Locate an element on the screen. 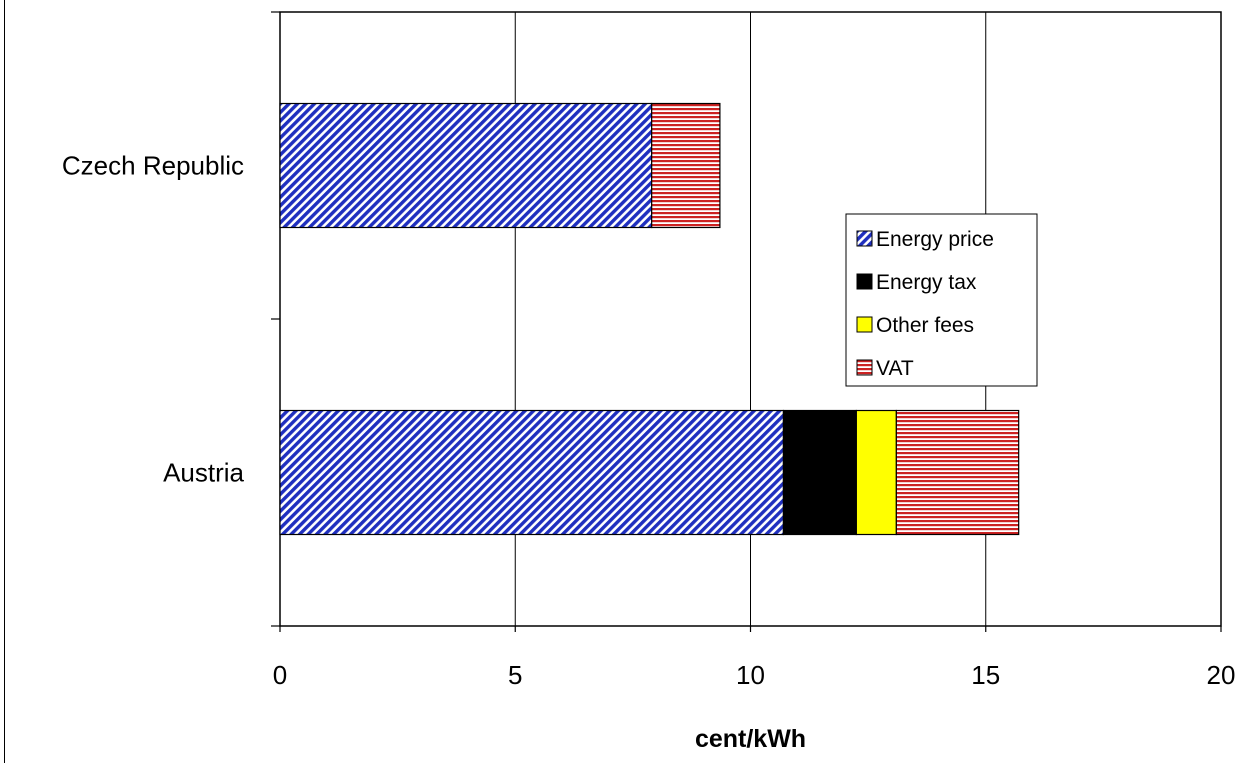  legend-label: Energy tax is located at coordinates (926, 282).